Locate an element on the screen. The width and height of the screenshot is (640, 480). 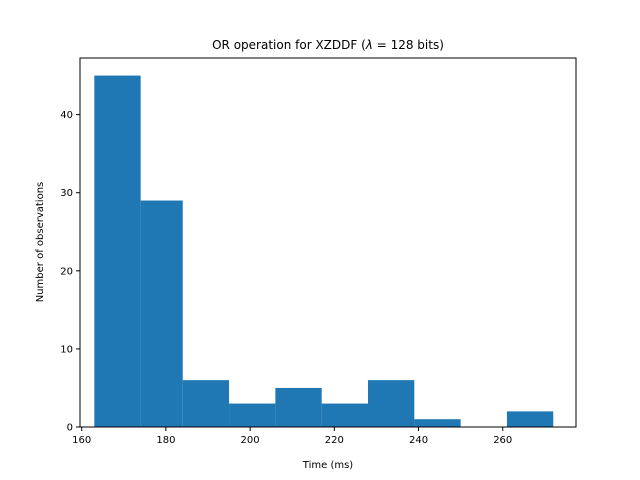
x-tick-label: 160 is located at coordinates (81, 440).